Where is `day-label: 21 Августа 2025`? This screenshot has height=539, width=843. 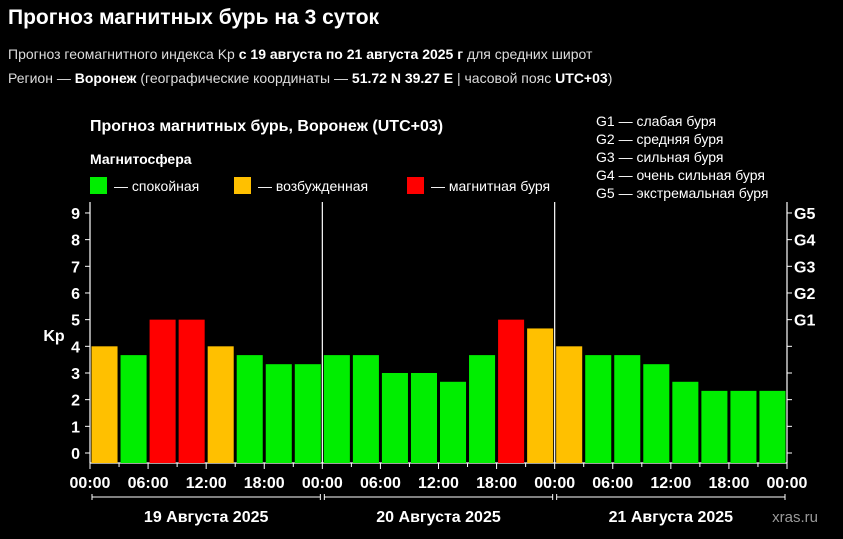 day-label: 21 Августа 2025 is located at coordinates (671, 517).